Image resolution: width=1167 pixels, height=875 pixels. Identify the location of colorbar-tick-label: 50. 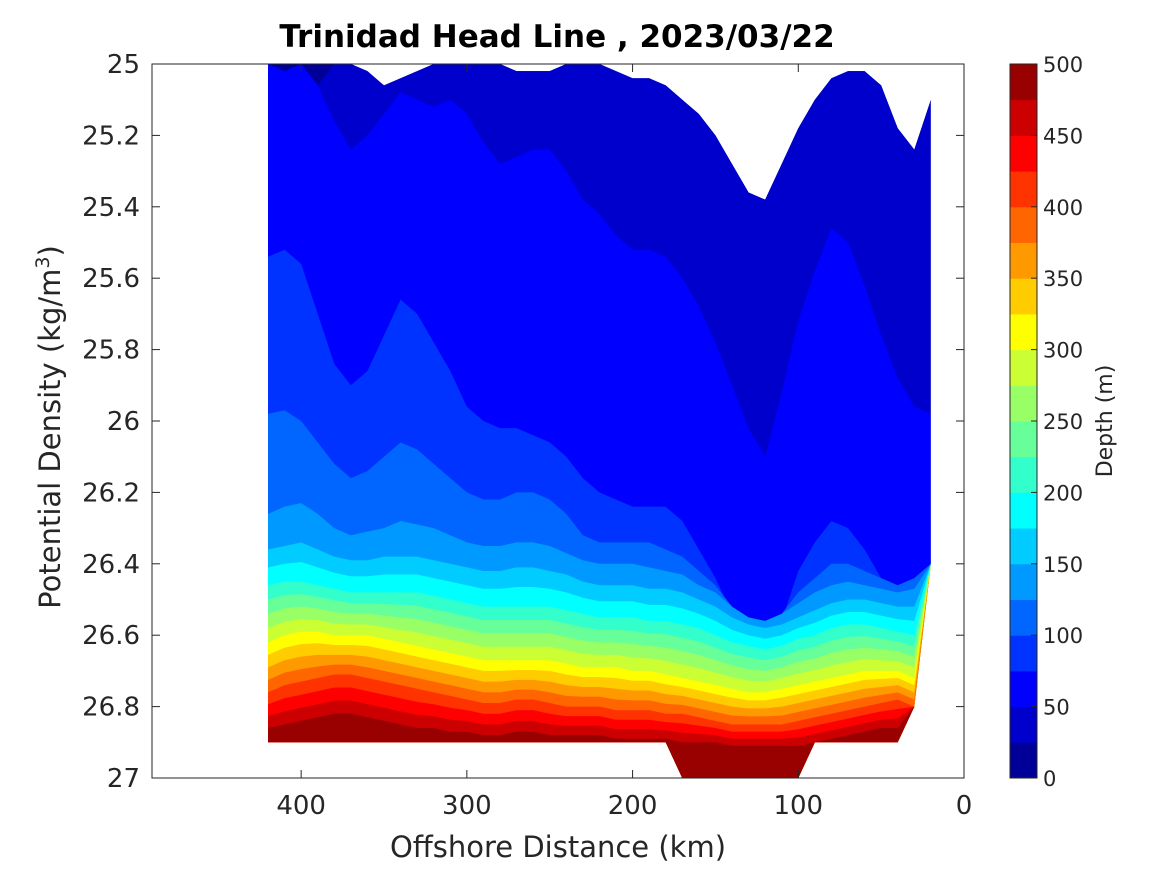
(1056, 708).